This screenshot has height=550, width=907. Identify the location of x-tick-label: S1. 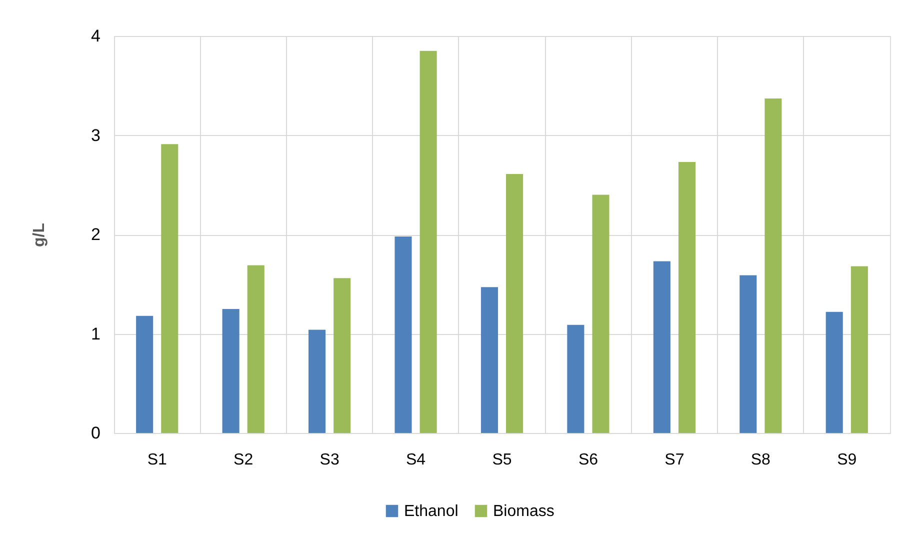
(157, 460).